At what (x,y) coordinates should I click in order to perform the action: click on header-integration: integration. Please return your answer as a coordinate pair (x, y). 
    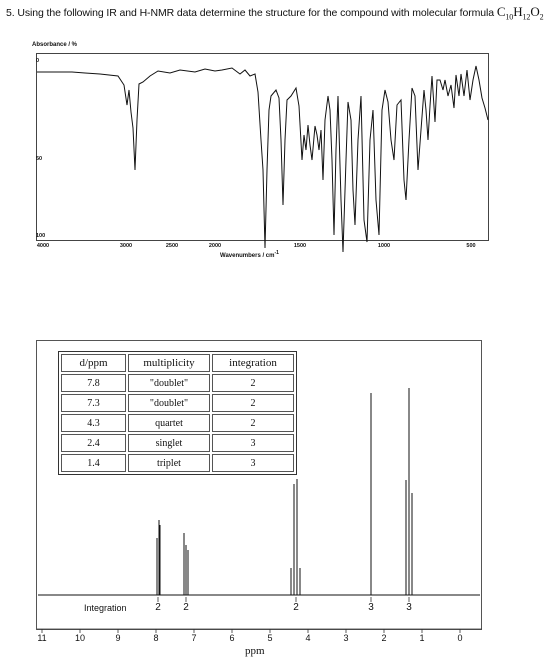
    Looking at the image, I should click on (253, 363).